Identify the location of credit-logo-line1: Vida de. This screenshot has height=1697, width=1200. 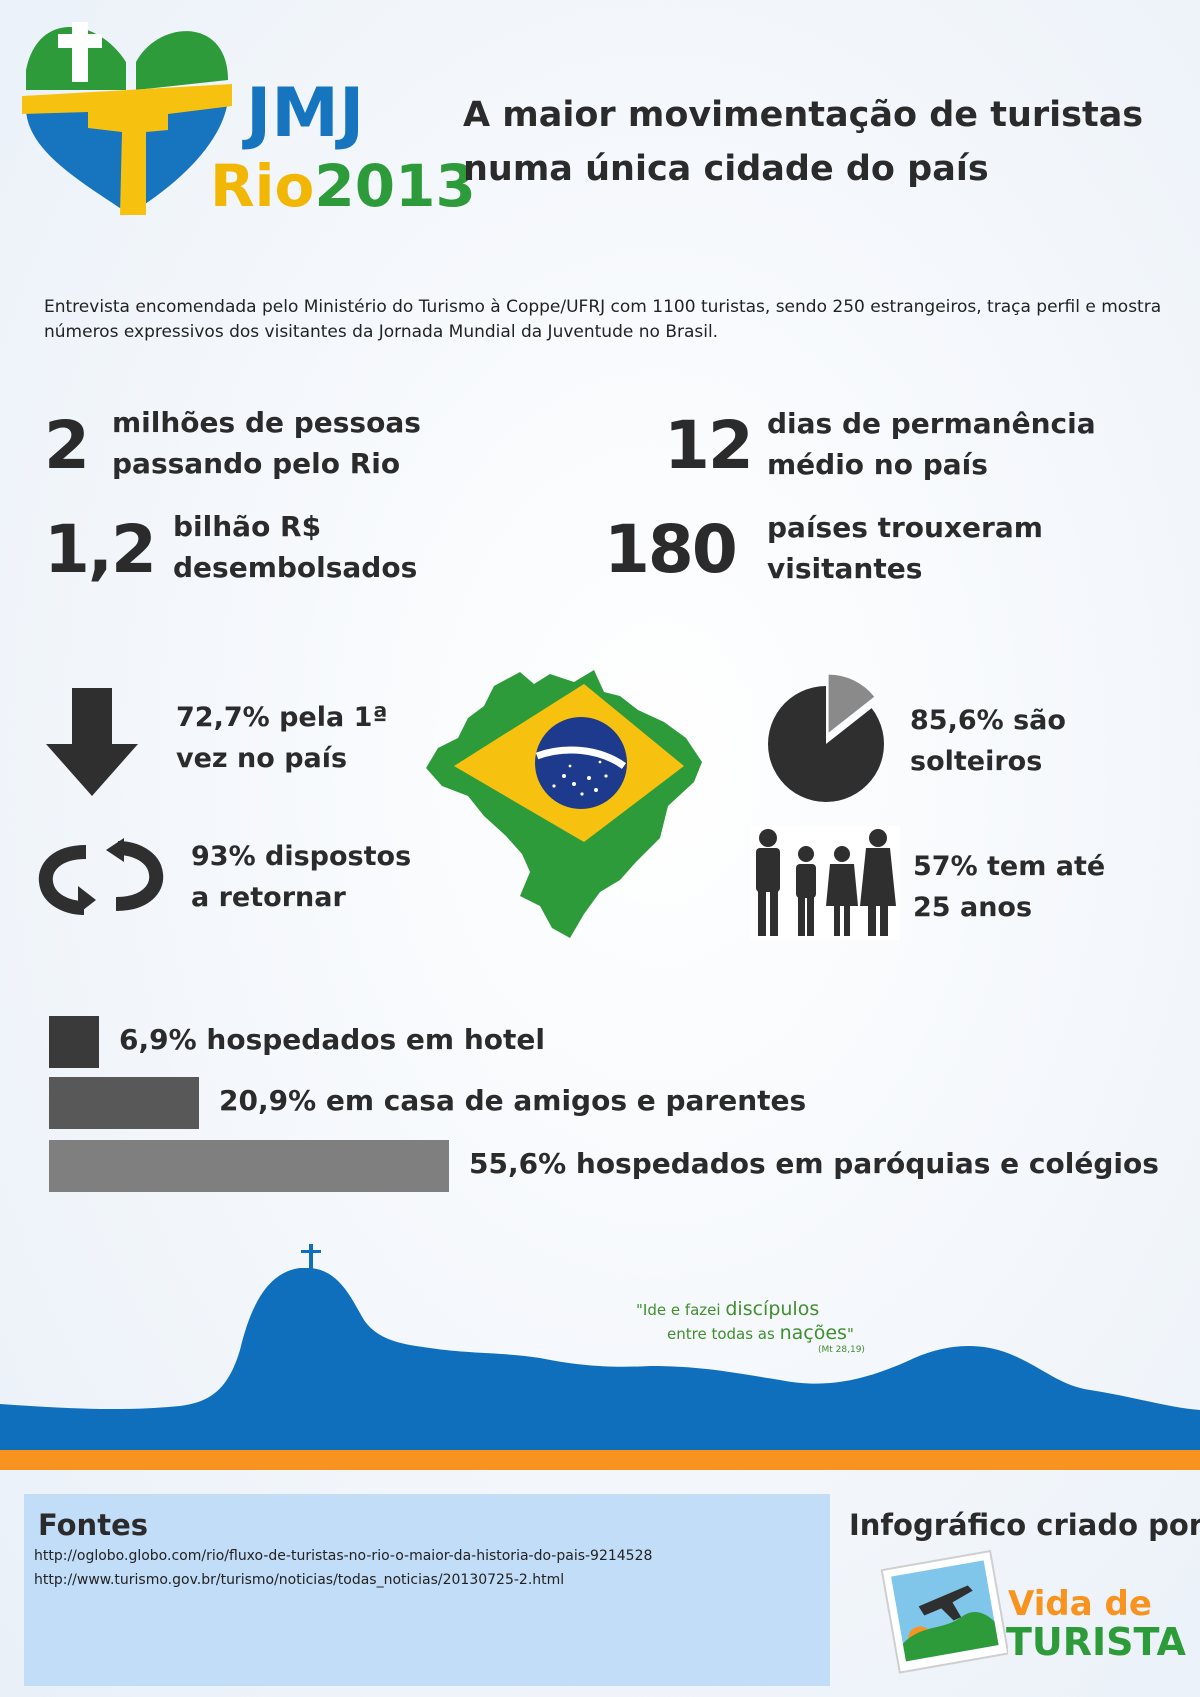
(1080, 1604).